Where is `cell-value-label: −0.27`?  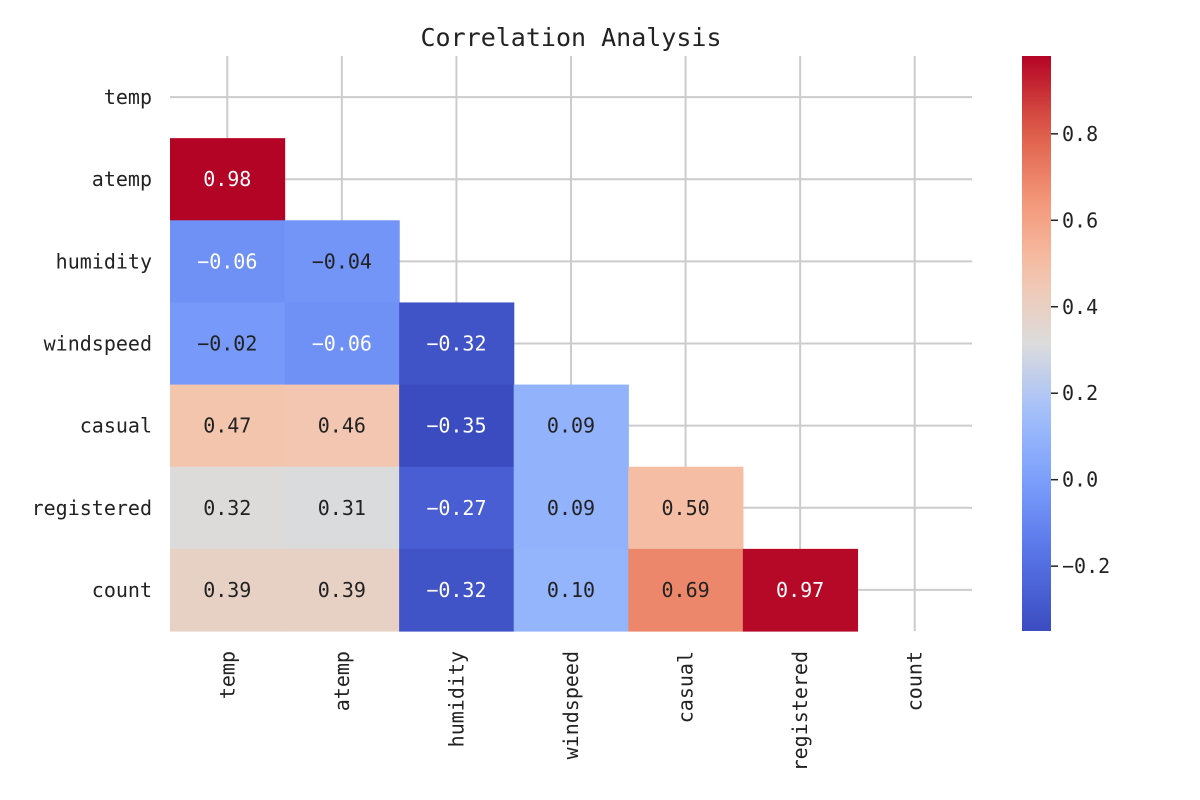
cell-value-label: −0.27 is located at coordinates (456, 508).